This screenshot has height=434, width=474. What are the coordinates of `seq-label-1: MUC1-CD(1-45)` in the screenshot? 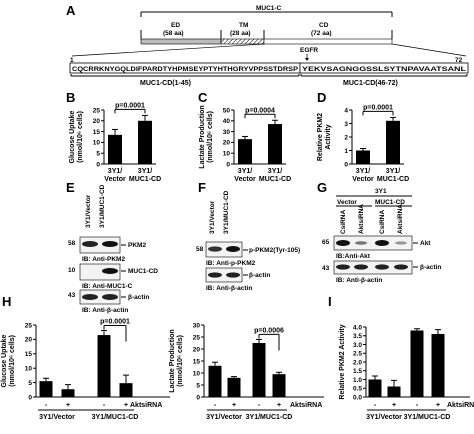 It's located at (165, 83).